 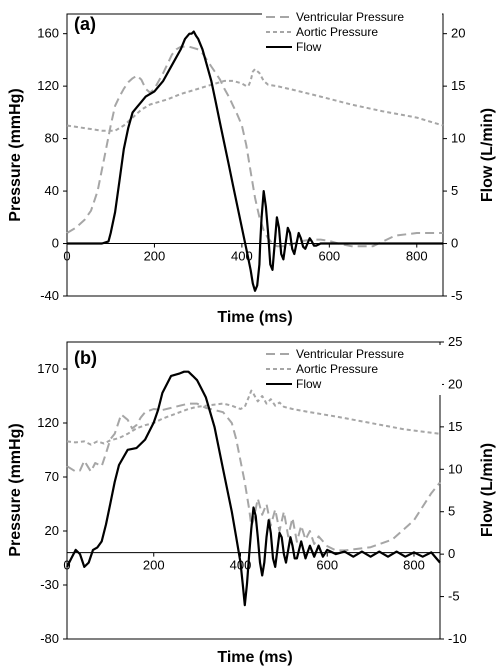 What do you see at coordinates (52, 530) in the screenshot?
I see `y-tick-label-b: 20` at bounding box center [52, 530].